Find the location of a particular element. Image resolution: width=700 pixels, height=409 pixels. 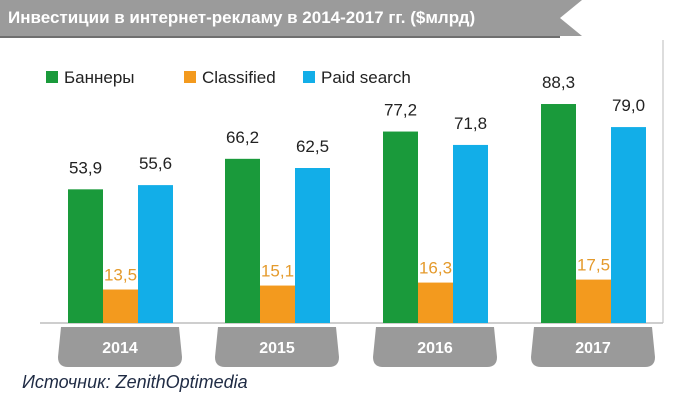

data-label: 17,5 is located at coordinates (593, 265).